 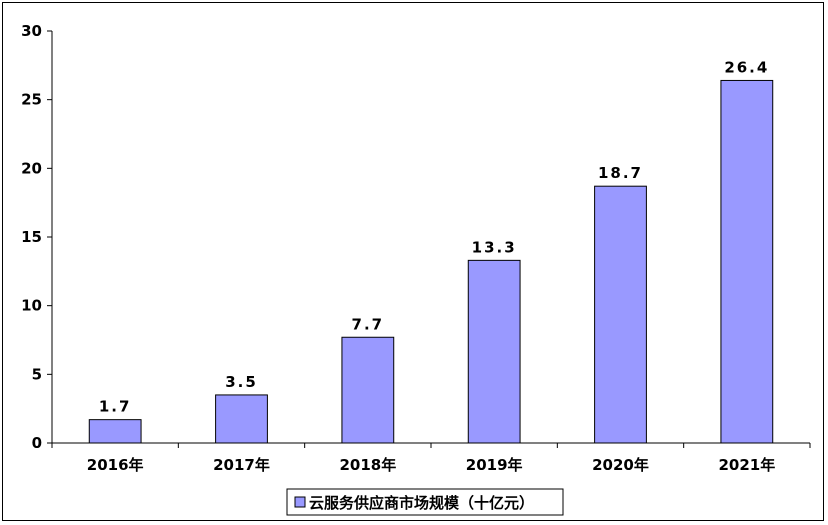 What do you see at coordinates (31, 306) in the screenshot?
I see `y-tick-label: 10` at bounding box center [31, 306].